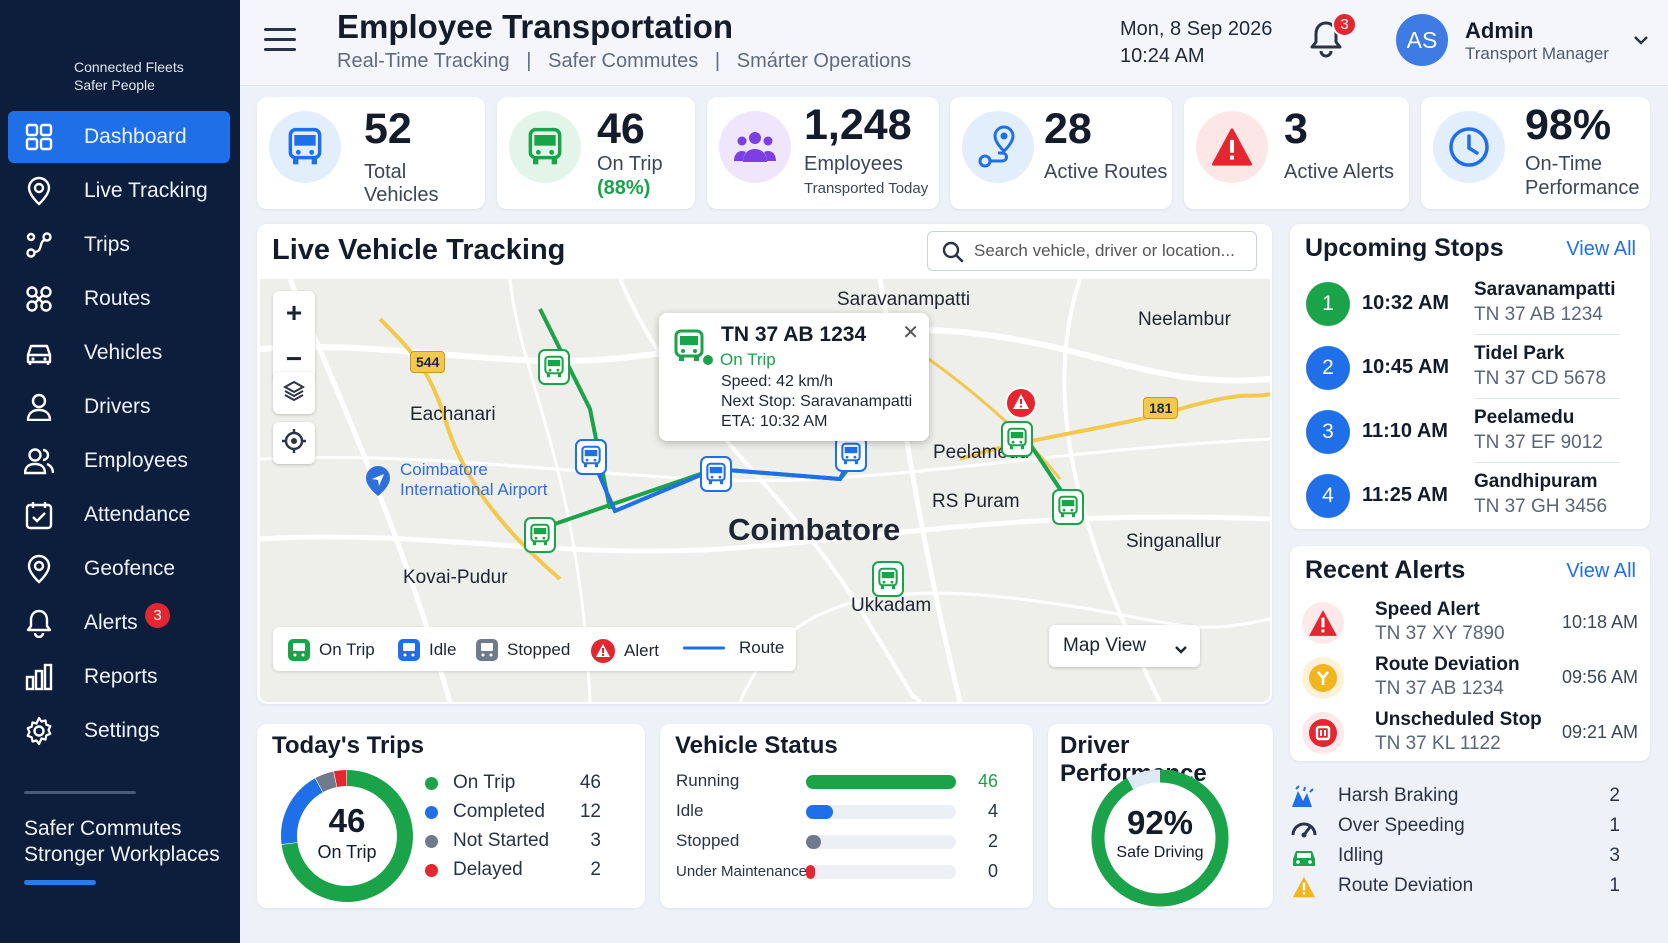 The image size is (1668, 943). I want to click on alert-item: Unscheduled Stop TN 37 KL 1122 09:21 AM, so click(1470, 733).